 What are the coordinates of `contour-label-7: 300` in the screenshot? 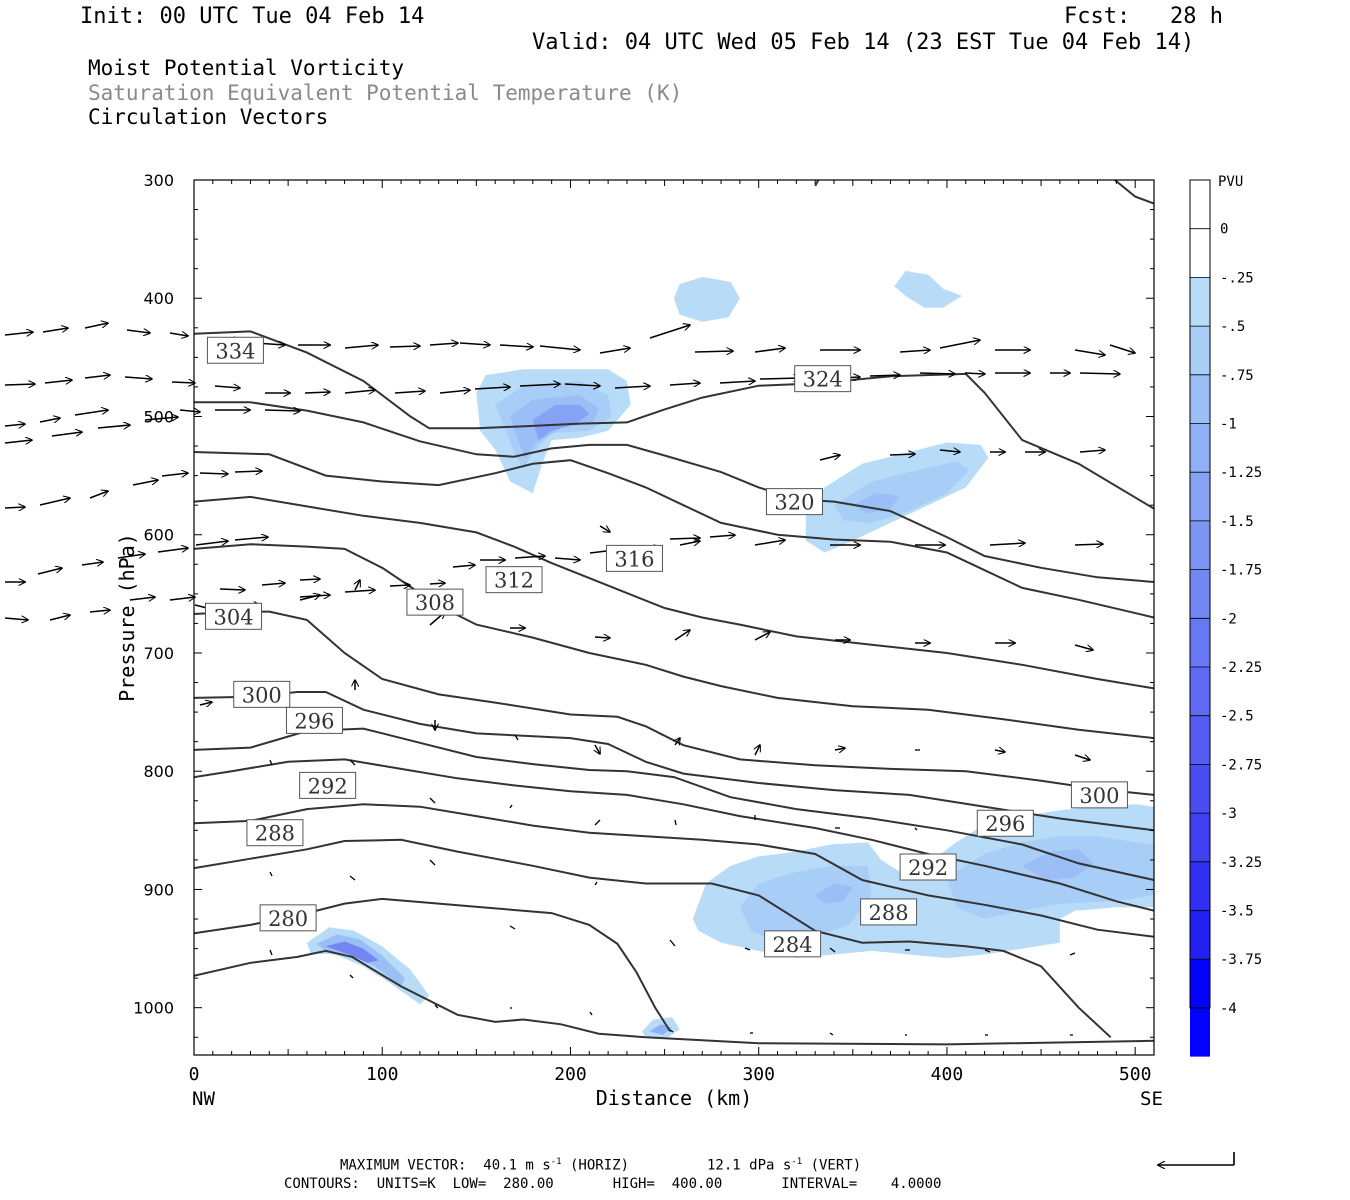 It's located at (262, 695).